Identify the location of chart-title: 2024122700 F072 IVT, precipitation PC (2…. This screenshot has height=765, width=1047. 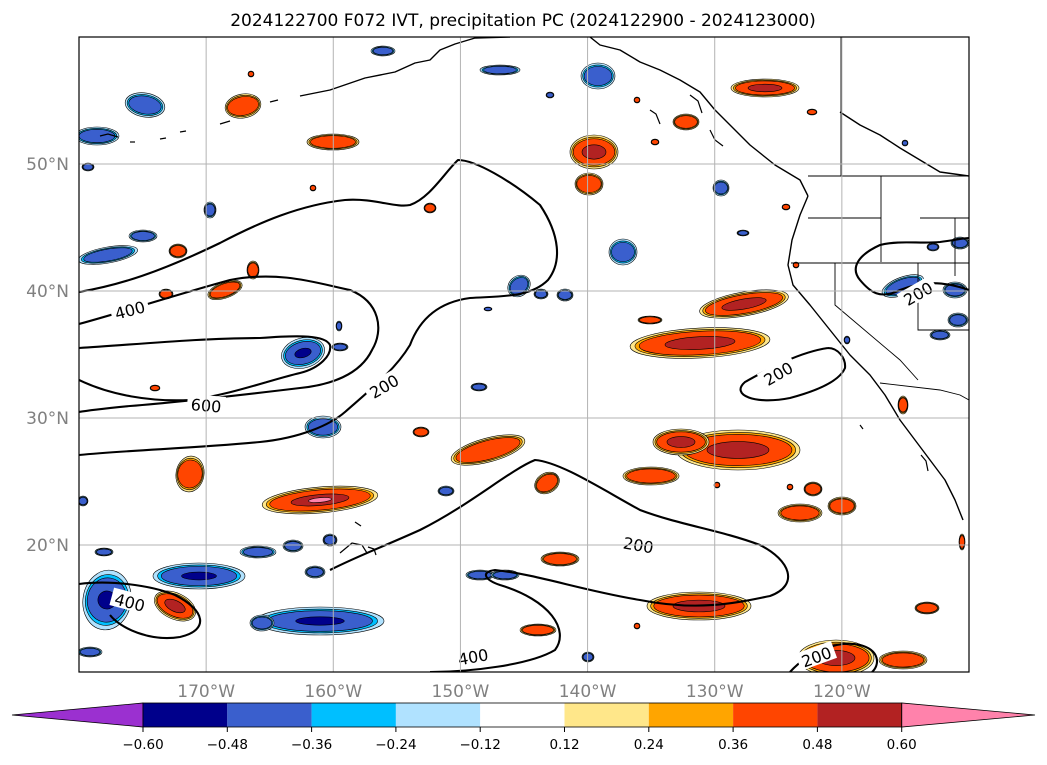
(523, 21).